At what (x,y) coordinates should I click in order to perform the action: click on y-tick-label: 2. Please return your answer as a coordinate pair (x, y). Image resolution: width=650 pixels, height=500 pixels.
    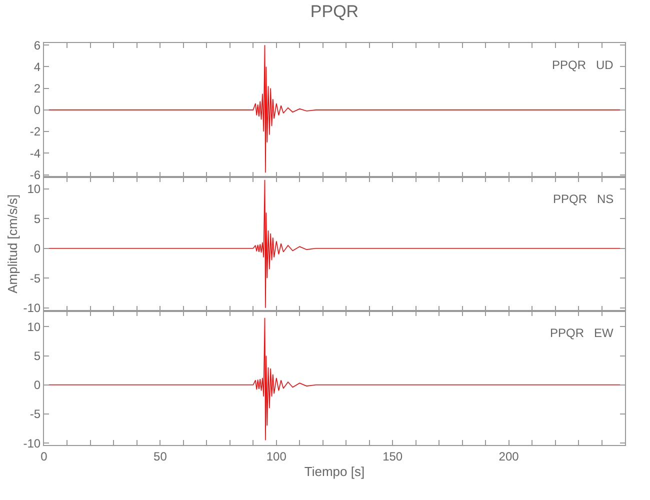
    Looking at the image, I should click on (37, 89).